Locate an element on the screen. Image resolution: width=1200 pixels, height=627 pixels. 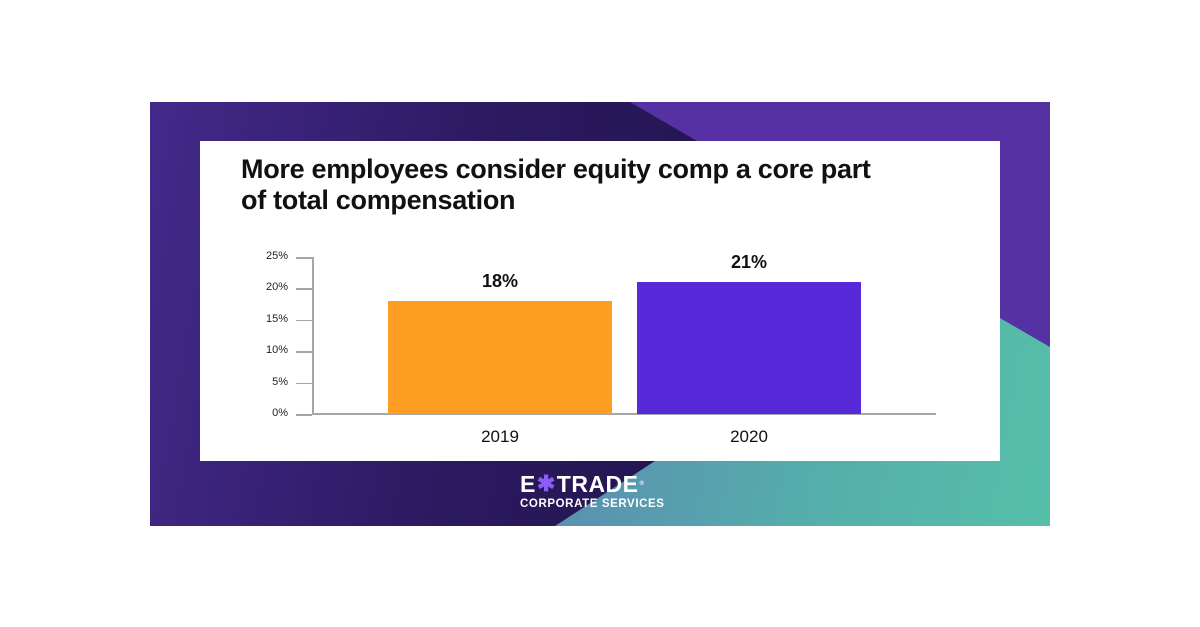
x-tick-label: 2020 is located at coordinates (749, 436).